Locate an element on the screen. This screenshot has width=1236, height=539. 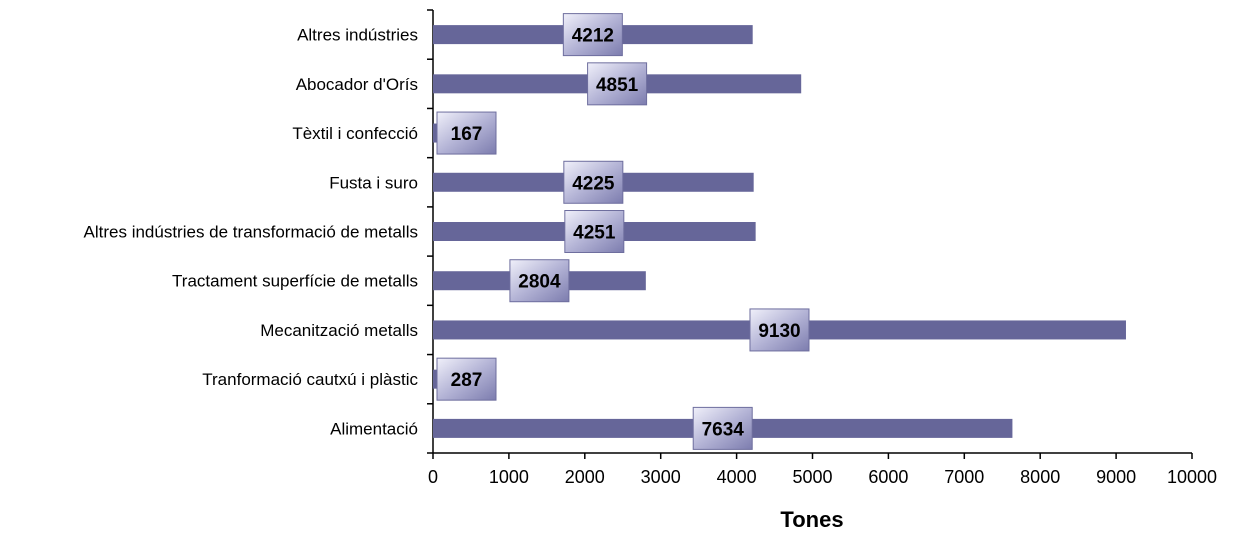
data-label: 2804 is located at coordinates (539, 282).